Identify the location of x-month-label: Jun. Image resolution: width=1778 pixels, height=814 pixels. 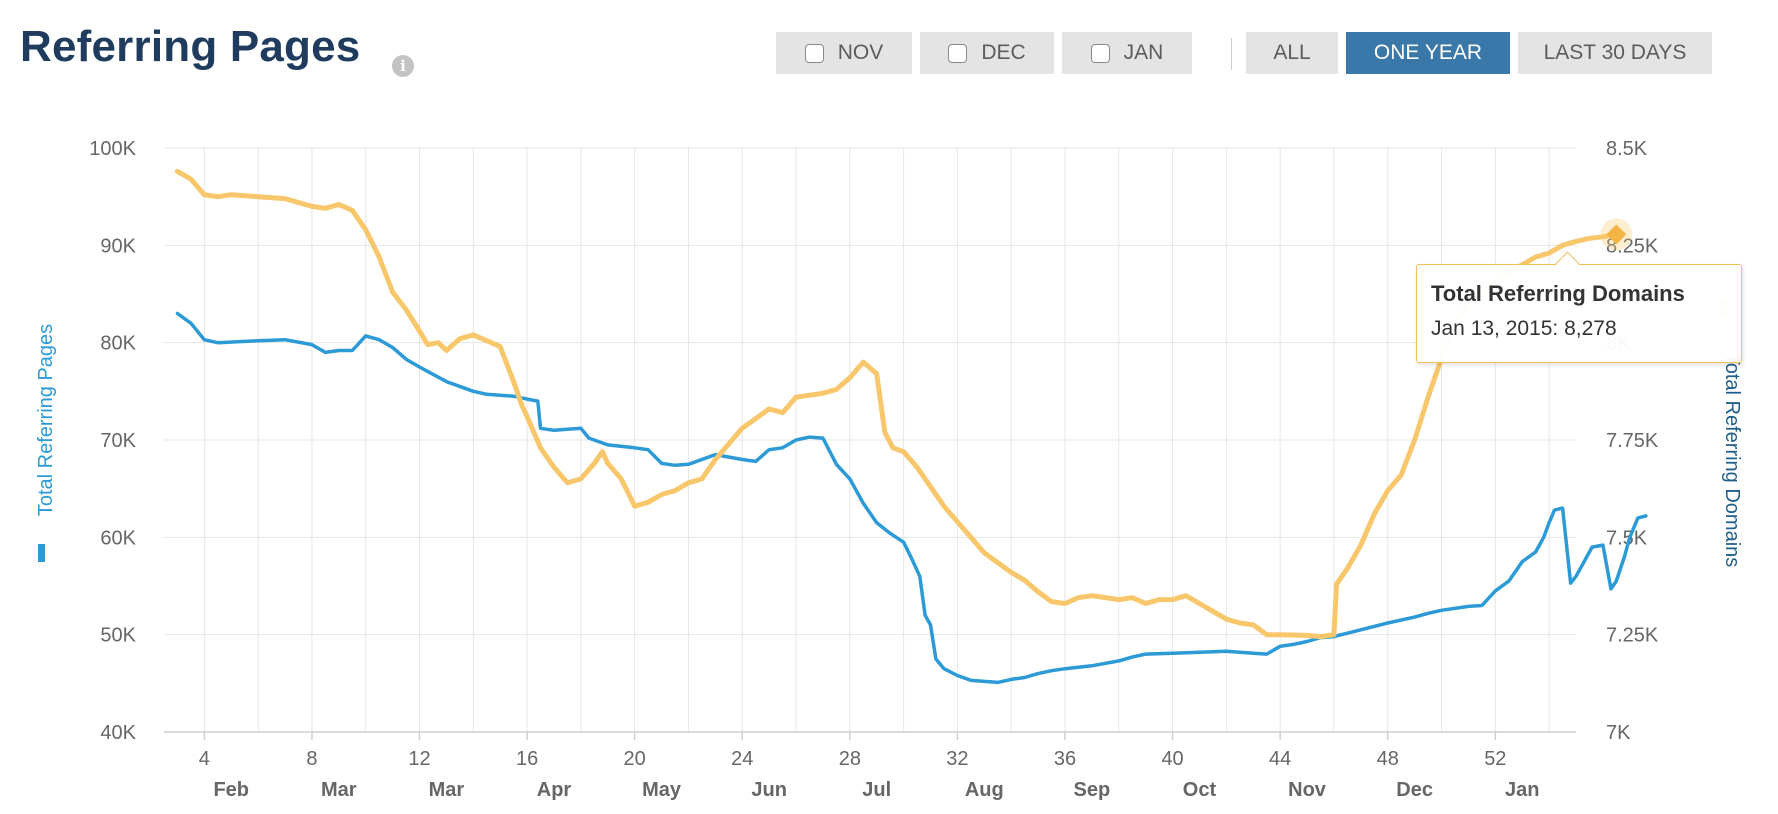
(769, 790).